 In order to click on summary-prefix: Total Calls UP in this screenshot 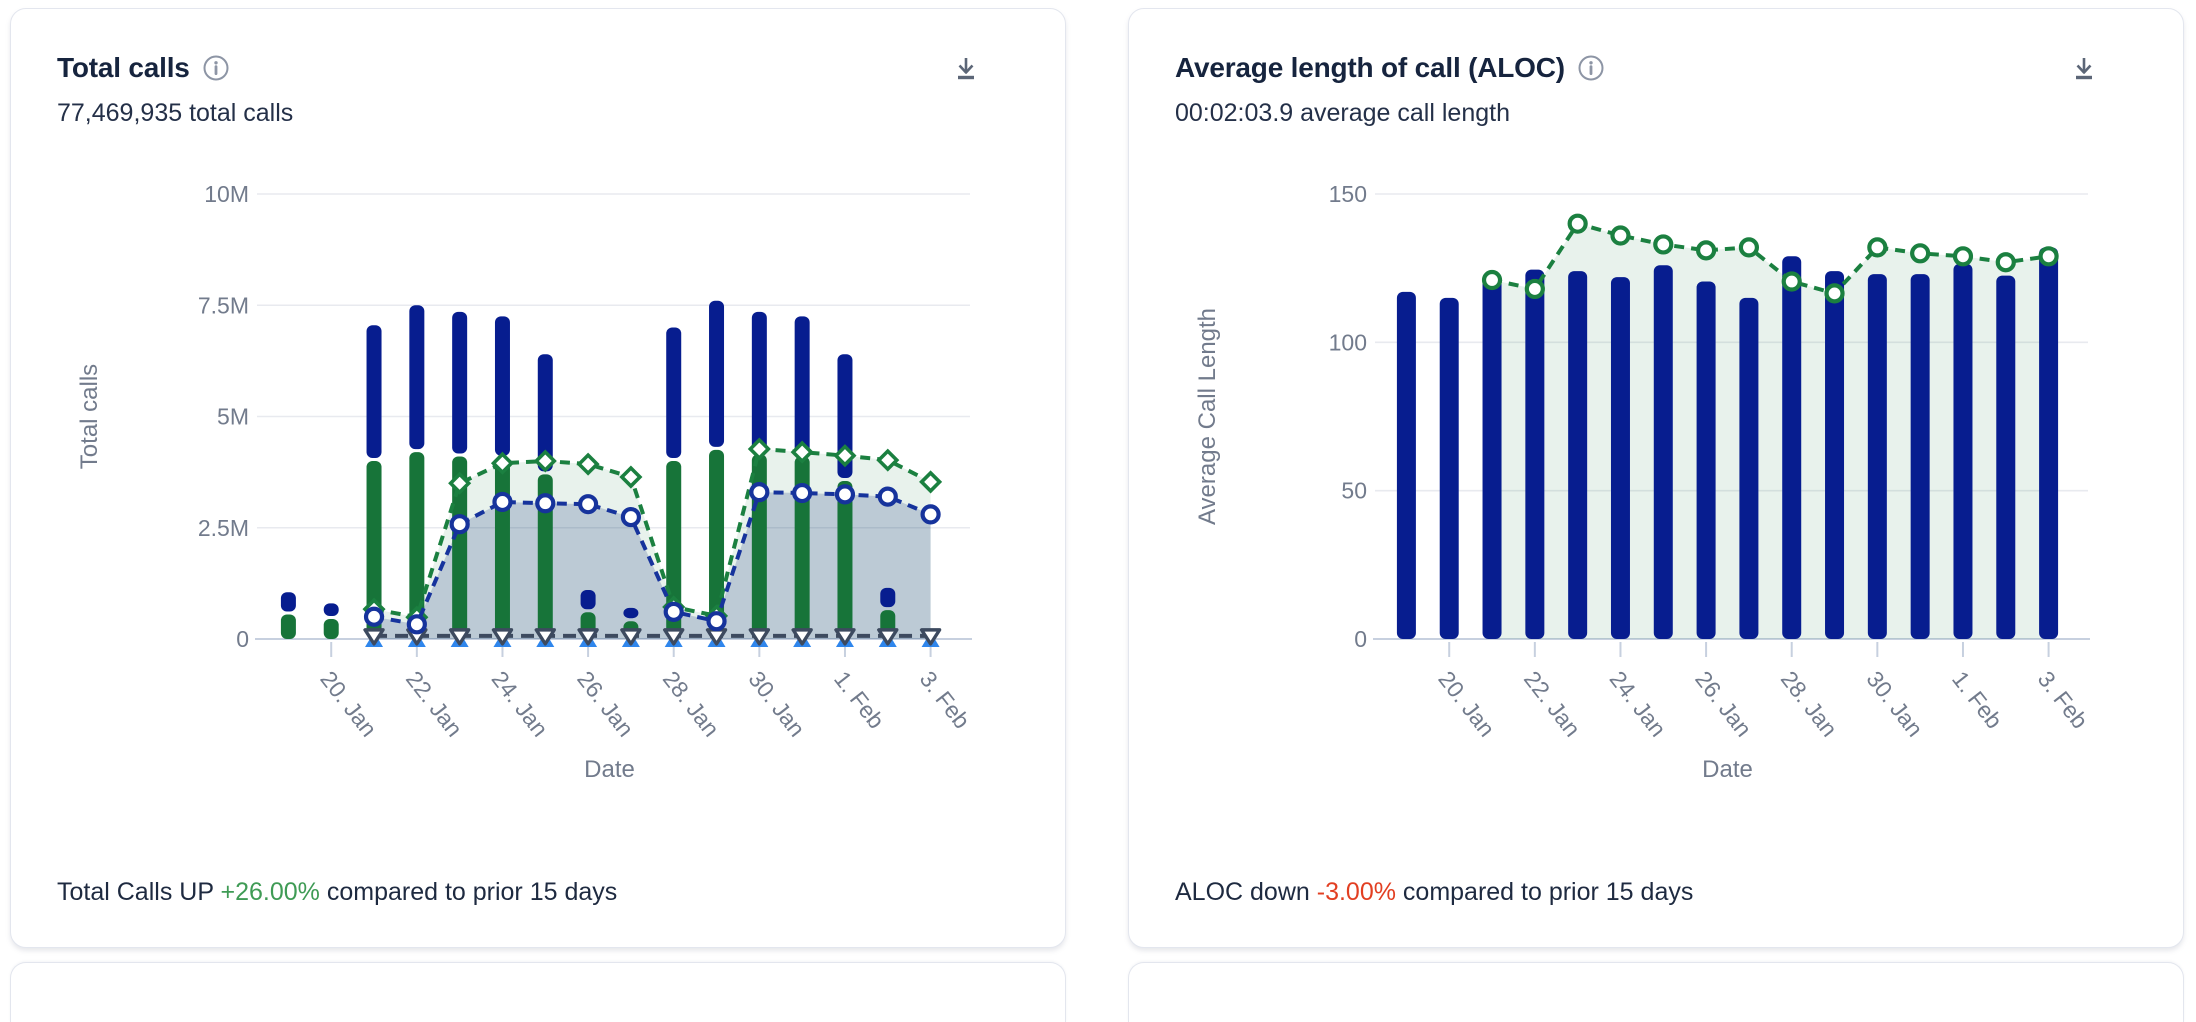, I will do `click(139, 892)`.